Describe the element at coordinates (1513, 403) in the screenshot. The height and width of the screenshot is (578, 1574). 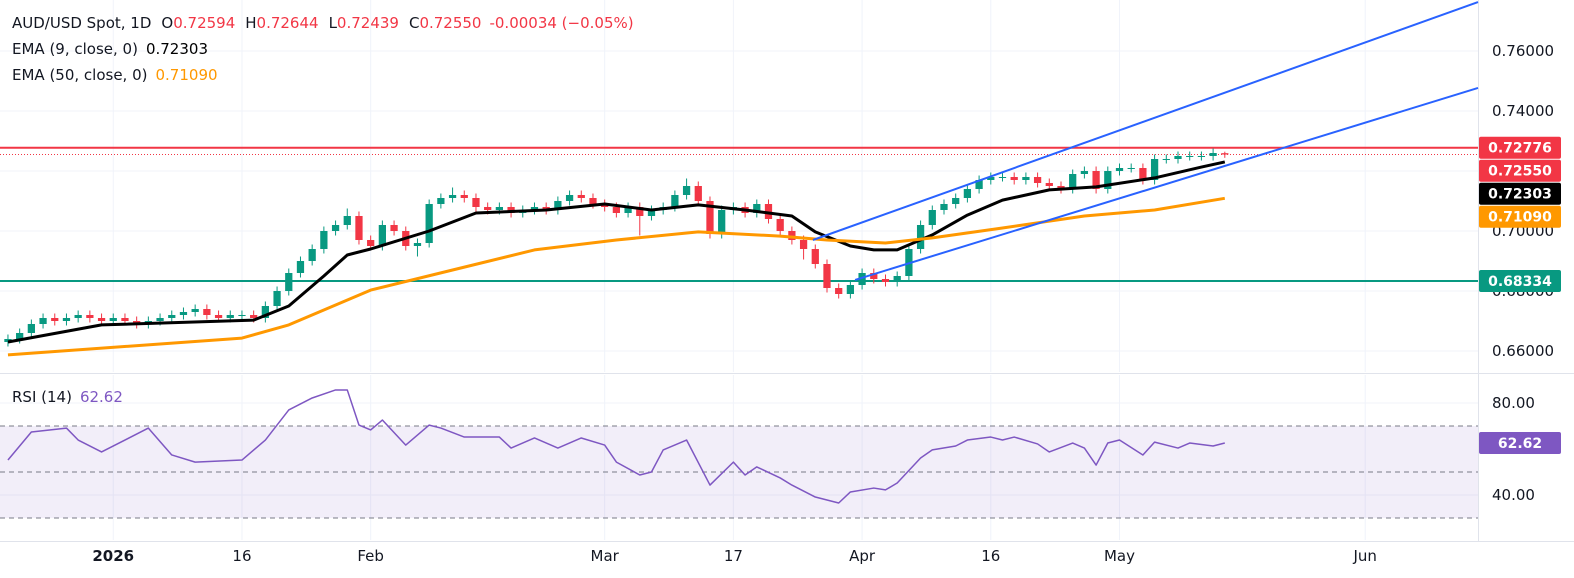
I see `y-tick-label: 80.00` at that location.